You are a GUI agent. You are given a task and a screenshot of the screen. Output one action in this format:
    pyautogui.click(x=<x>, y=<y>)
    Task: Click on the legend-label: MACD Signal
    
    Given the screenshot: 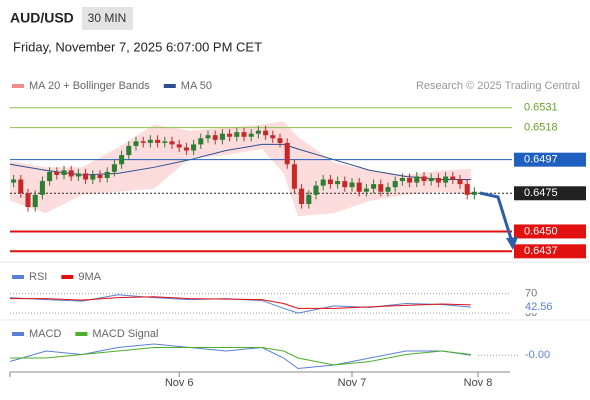 What is the action you would take?
    pyautogui.click(x=125, y=334)
    